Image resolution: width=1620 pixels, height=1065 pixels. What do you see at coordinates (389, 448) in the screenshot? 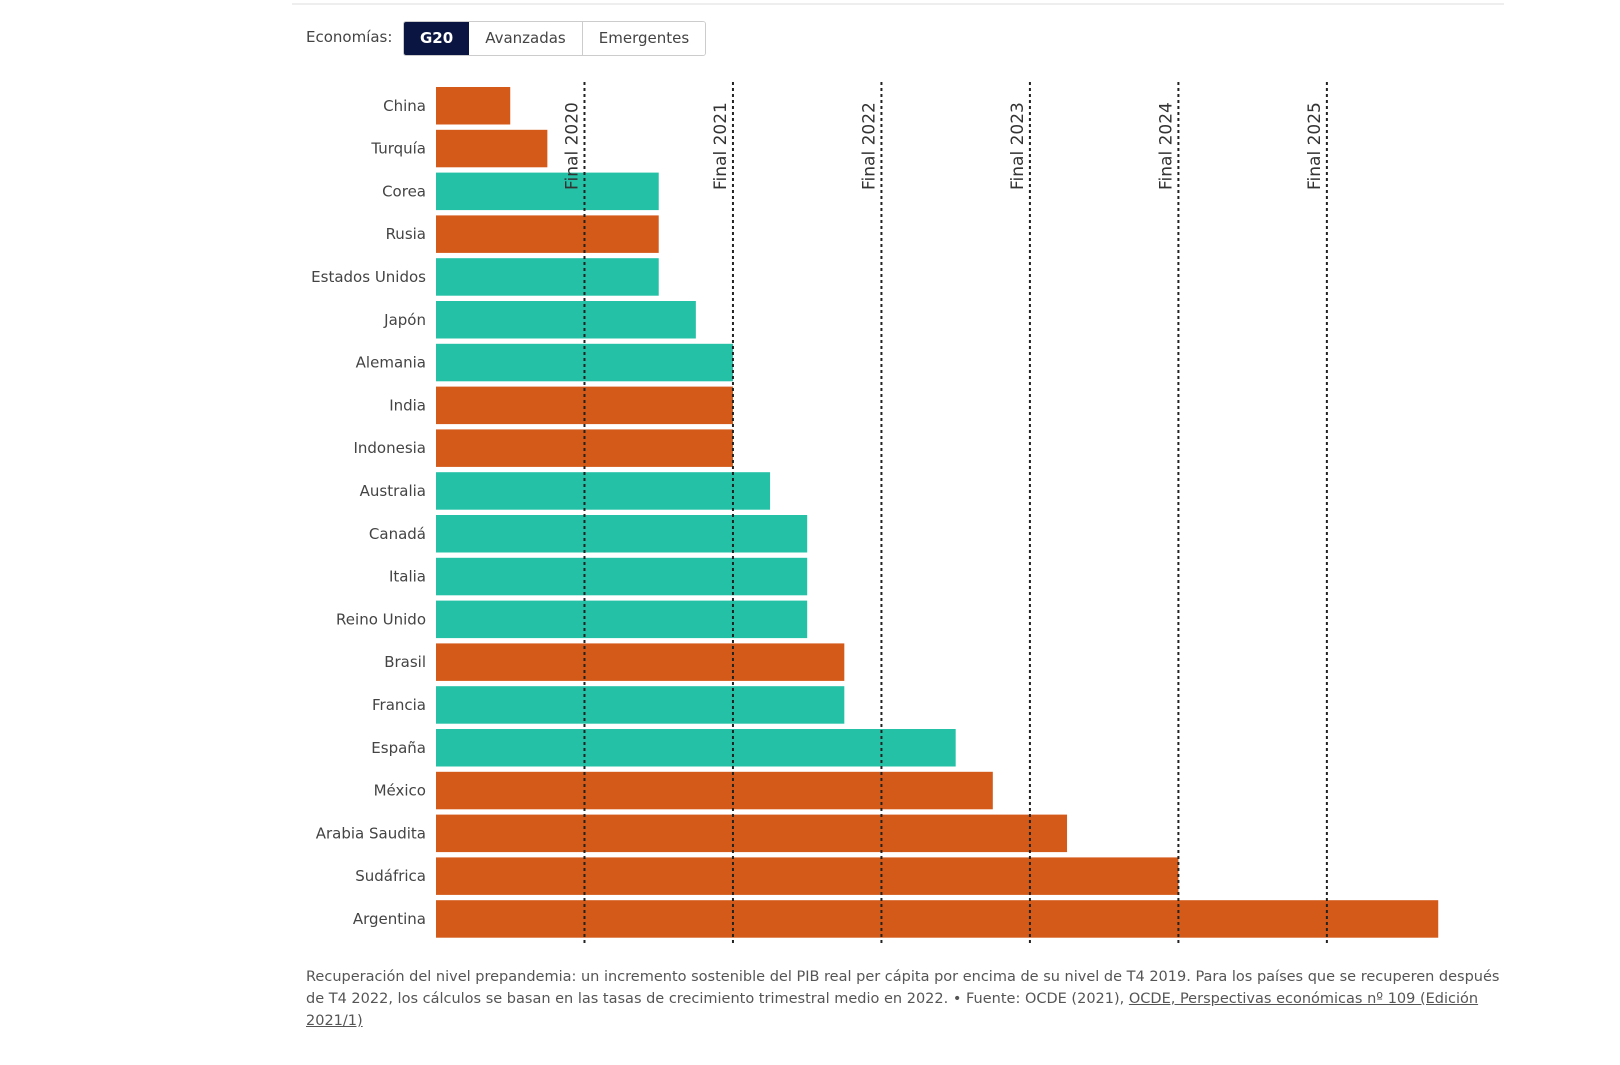
I see `category-label: Indonesia` at bounding box center [389, 448].